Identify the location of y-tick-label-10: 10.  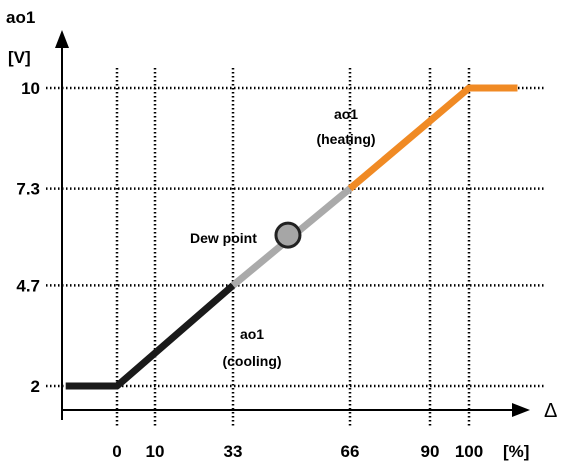
(30, 88).